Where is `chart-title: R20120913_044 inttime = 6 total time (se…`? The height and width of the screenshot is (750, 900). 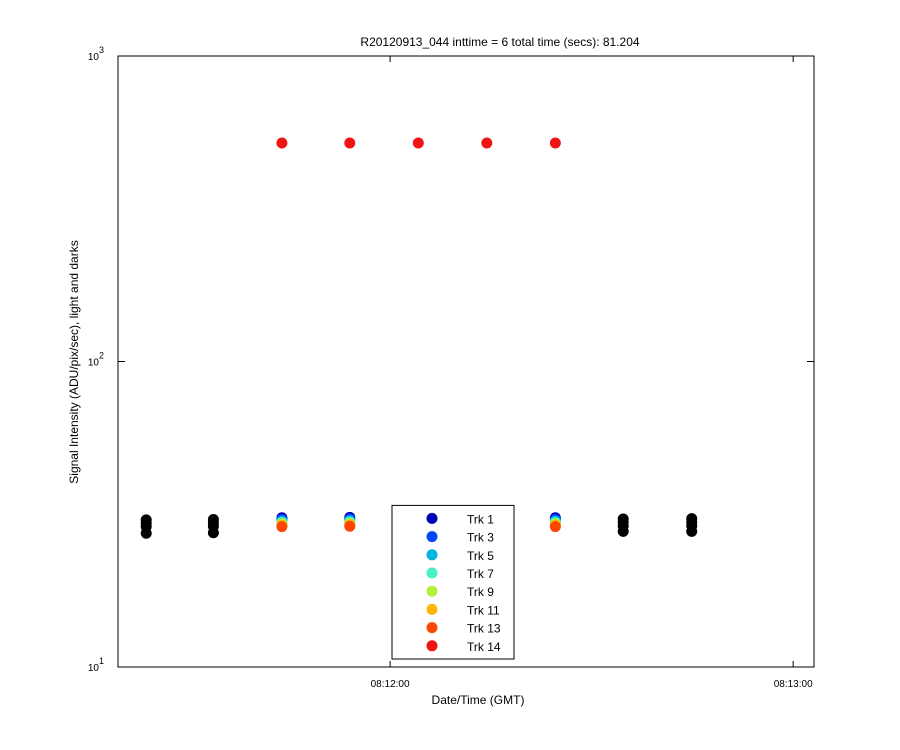
chart-title: R20120913_044 inttime = 6 total time (se… is located at coordinates (499, 42).